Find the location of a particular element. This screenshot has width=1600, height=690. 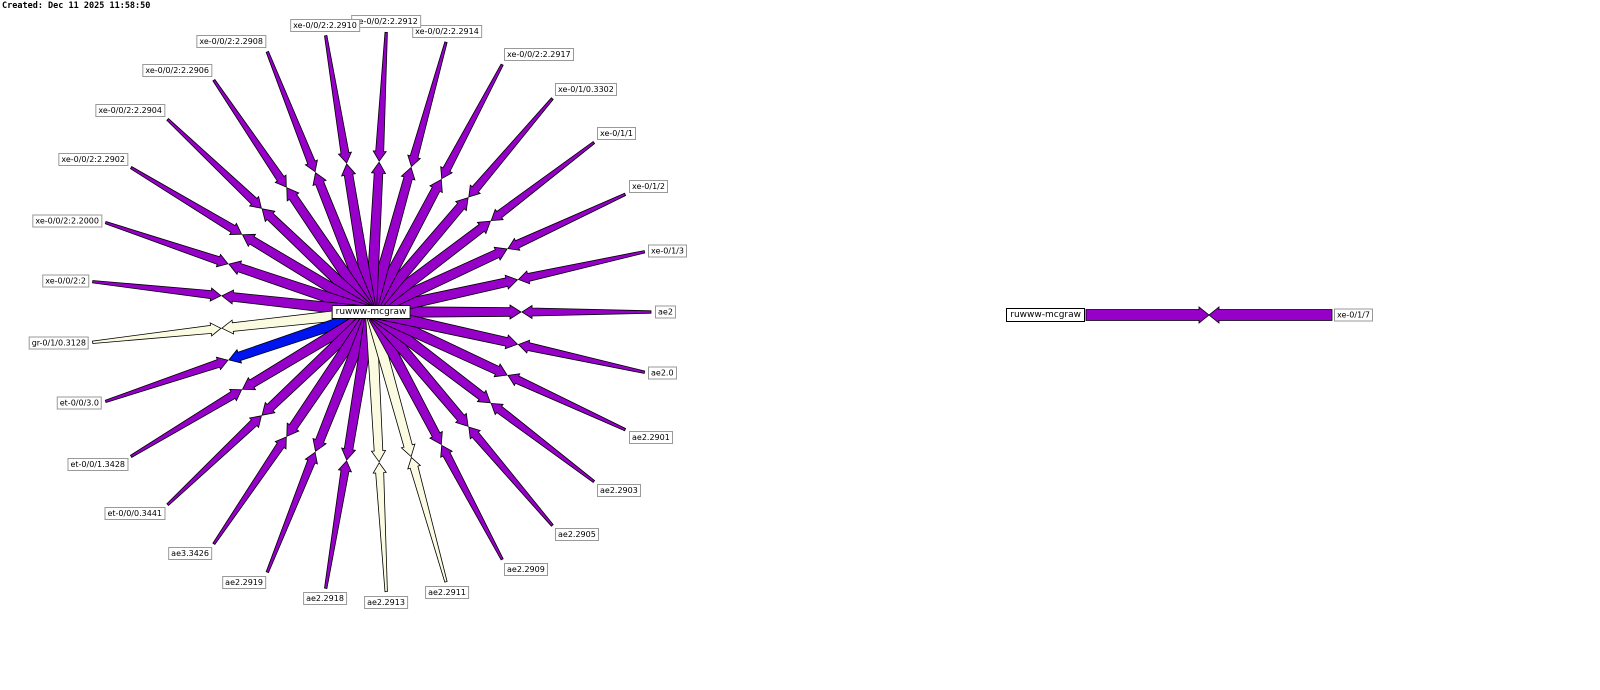

link-xe-0/0/2:2.2904-out is located at coordinates (214, 163).